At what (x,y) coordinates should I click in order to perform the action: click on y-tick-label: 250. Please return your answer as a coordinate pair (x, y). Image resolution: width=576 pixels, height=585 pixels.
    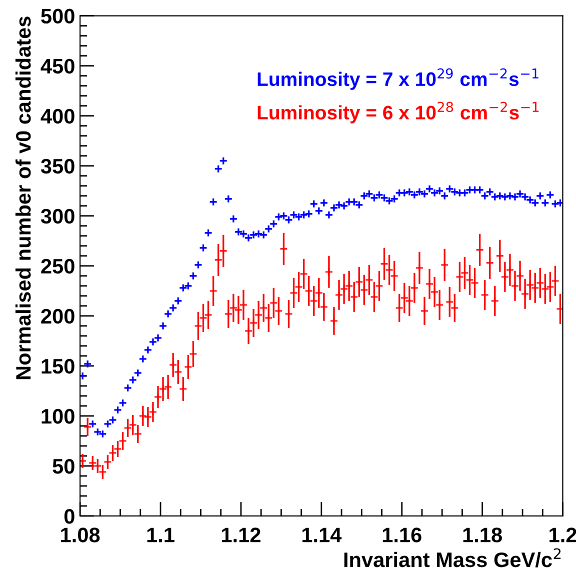
    Looking at the image, I should click on (57, 266).